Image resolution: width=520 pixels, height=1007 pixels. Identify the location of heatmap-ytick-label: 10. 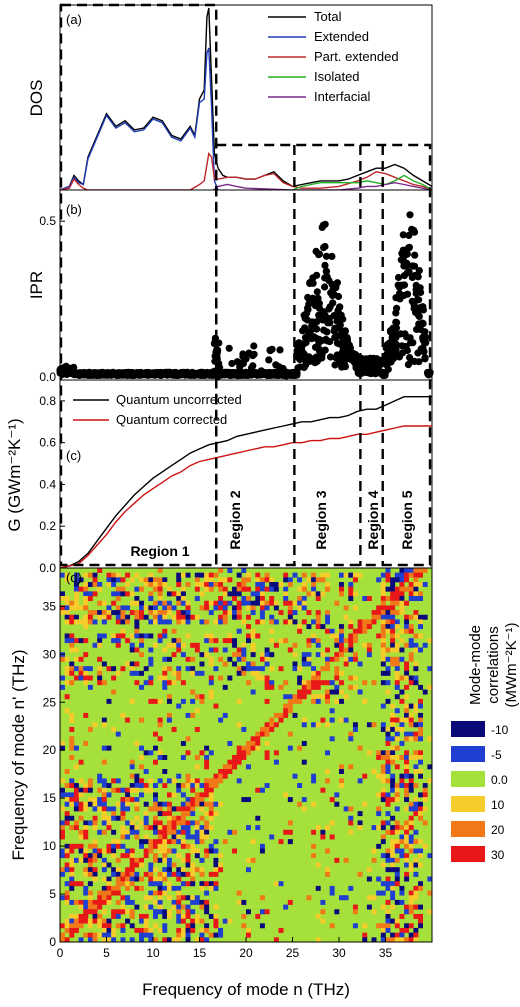
(50, 846).